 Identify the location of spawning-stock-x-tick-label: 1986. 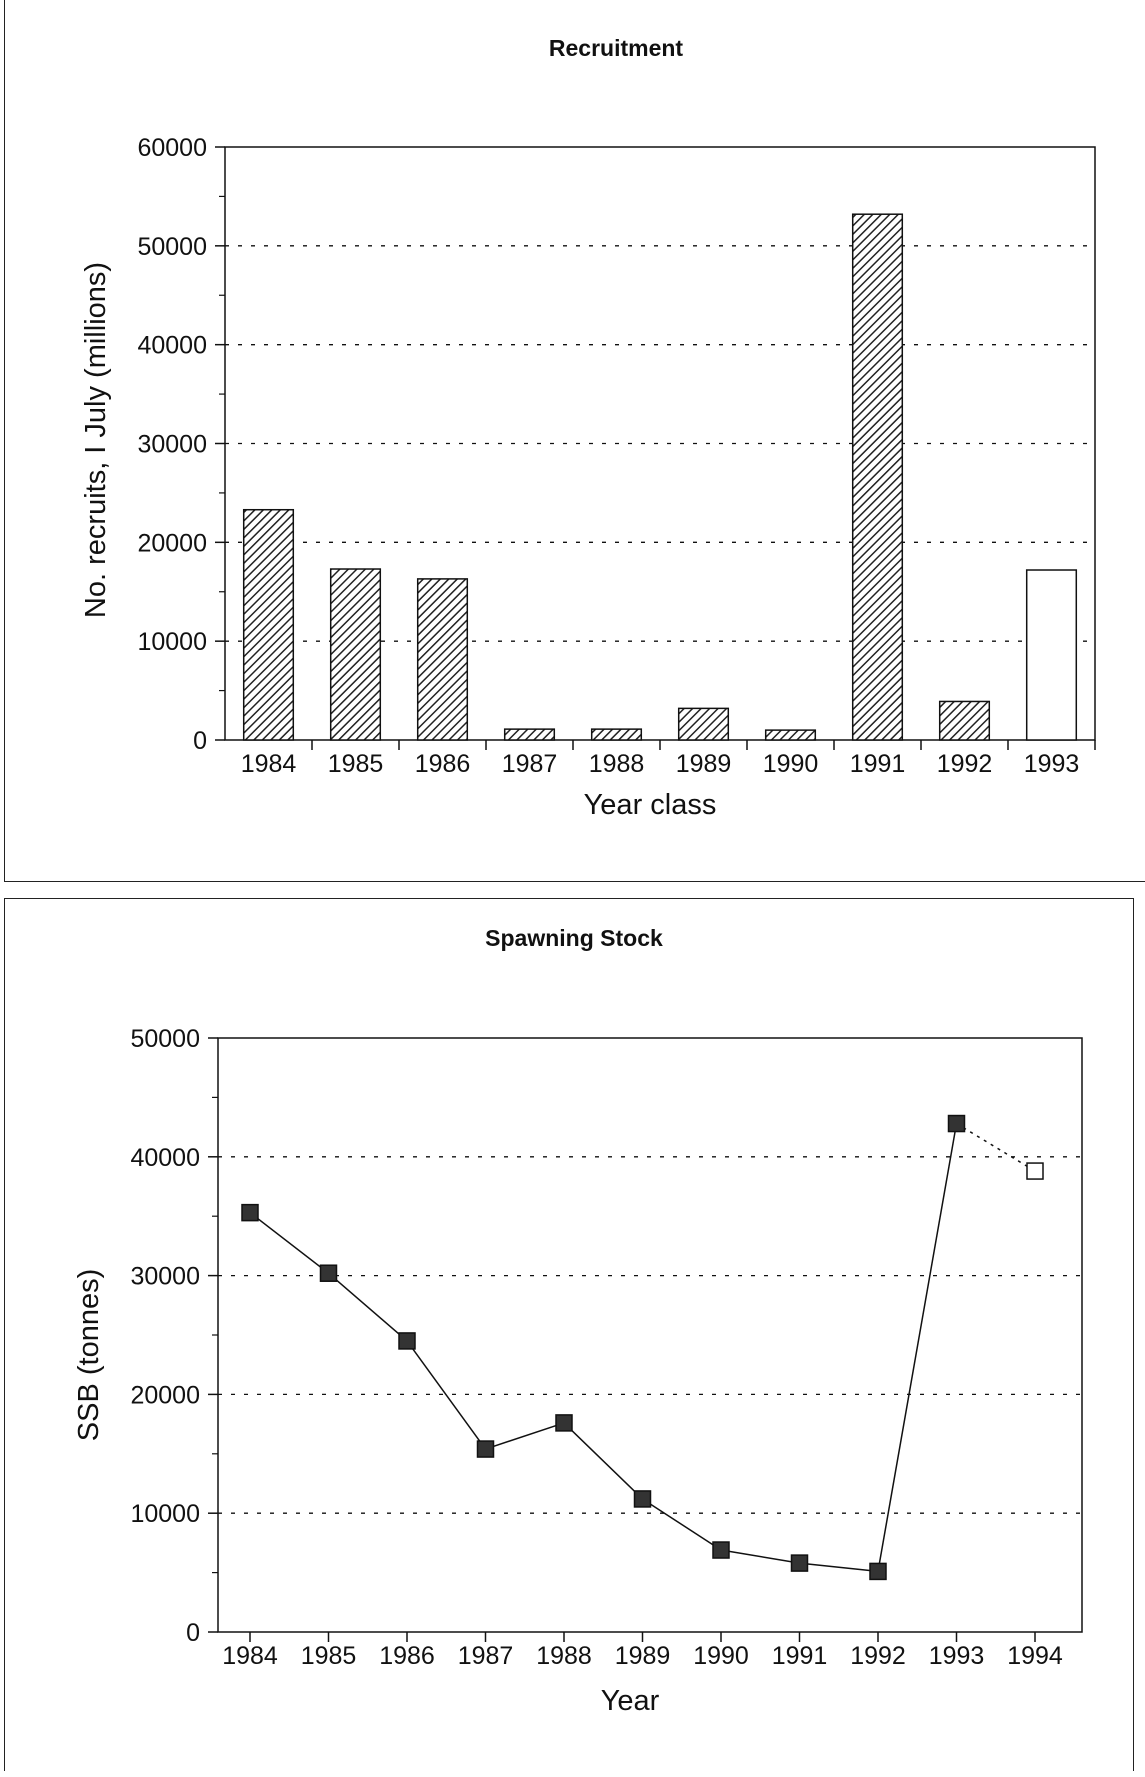
(407, 1656).